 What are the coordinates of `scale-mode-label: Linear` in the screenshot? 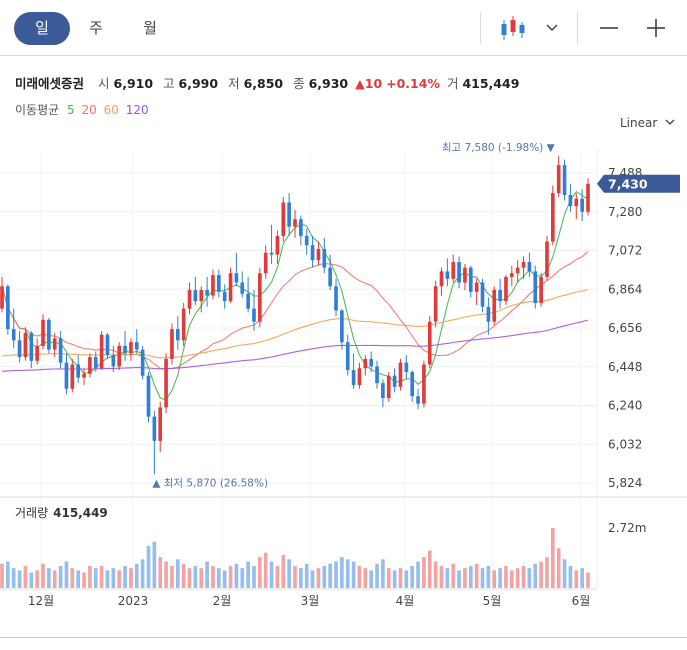 It's located at (639, 123).